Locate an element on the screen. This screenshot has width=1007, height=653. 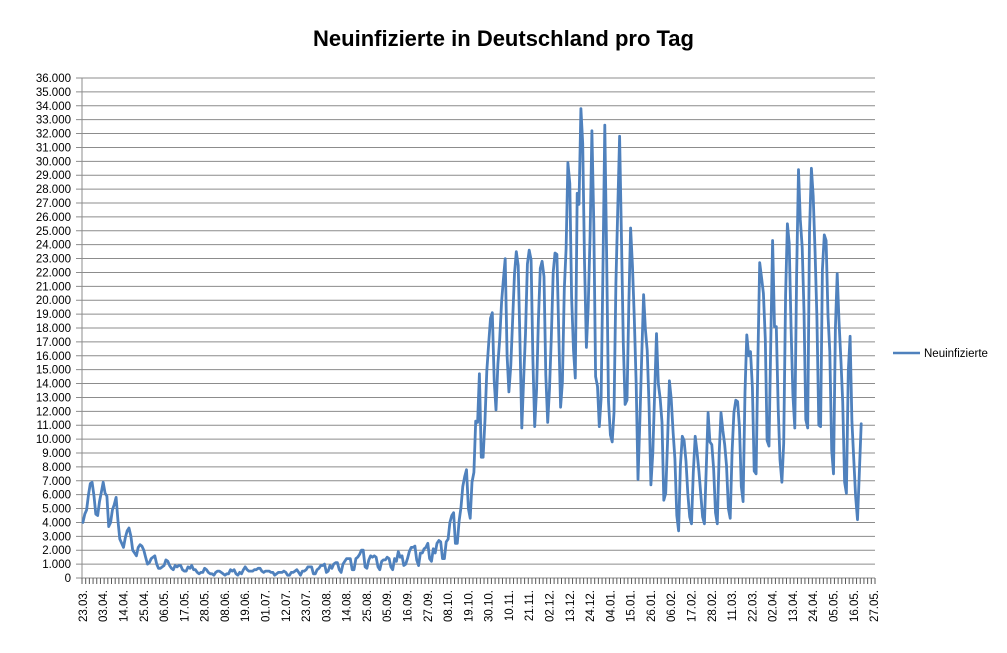
x-axis-tick-label: 14.04. is located at coordinates (124, 606).